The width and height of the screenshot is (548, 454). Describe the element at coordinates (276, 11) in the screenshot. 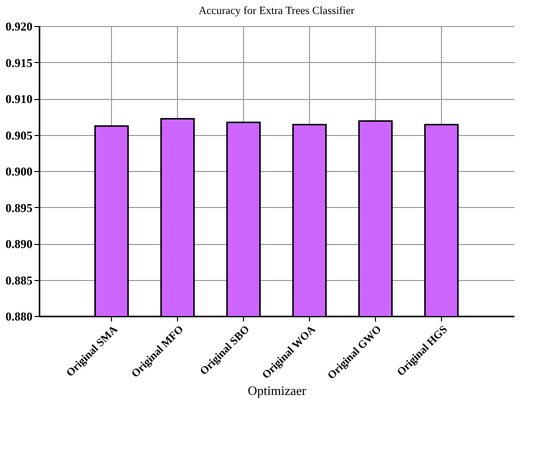

I see `chart-title: Accuracy for Extra Trees Classifier` at that location.